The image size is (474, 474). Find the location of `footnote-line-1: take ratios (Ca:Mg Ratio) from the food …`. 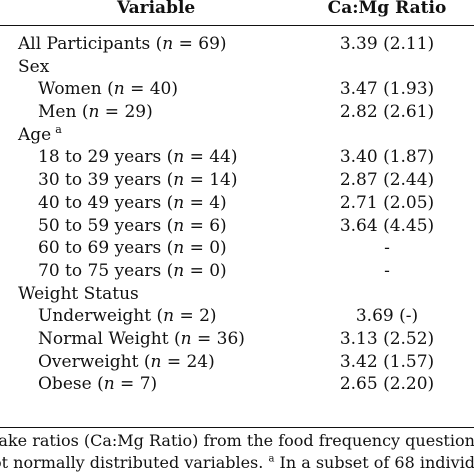

footnote-line-1: take ratios (Ca:Mg Ratio) from the food … is located at coordinates (237, 441).